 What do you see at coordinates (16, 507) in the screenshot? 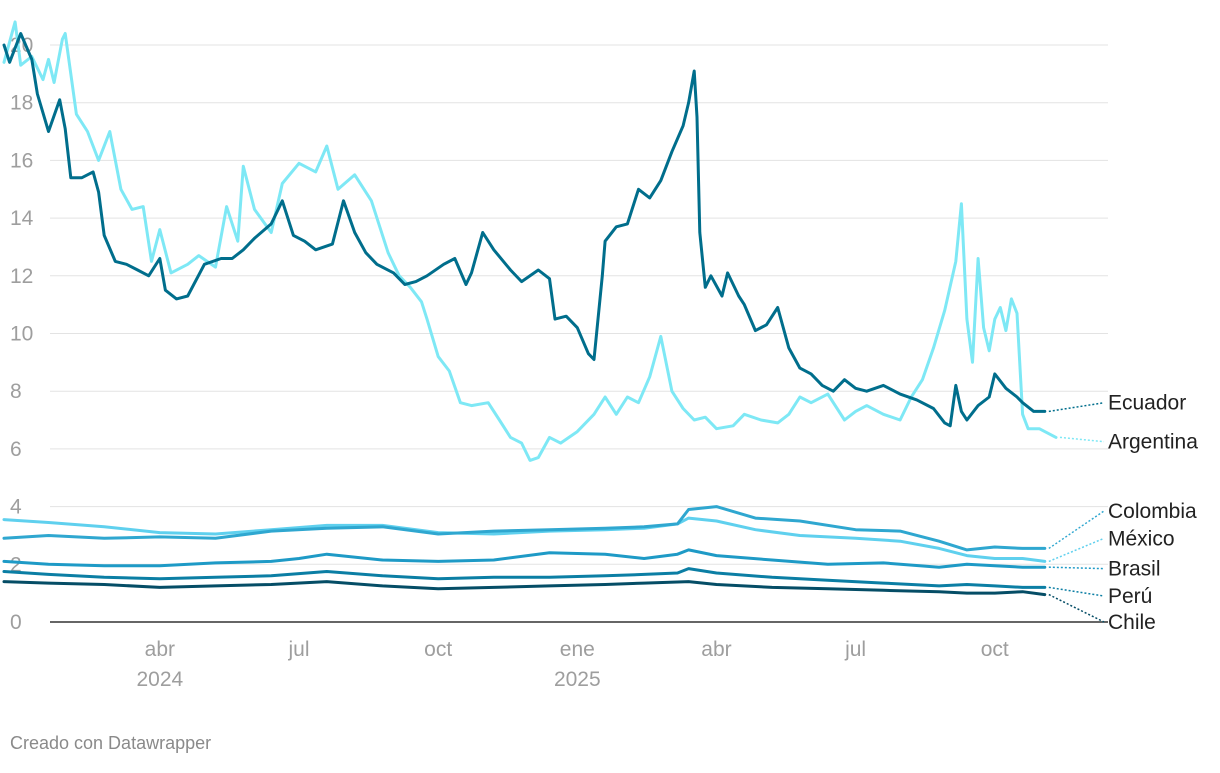
I see `y-tick-label: 4` at bounding box center [16, 507].